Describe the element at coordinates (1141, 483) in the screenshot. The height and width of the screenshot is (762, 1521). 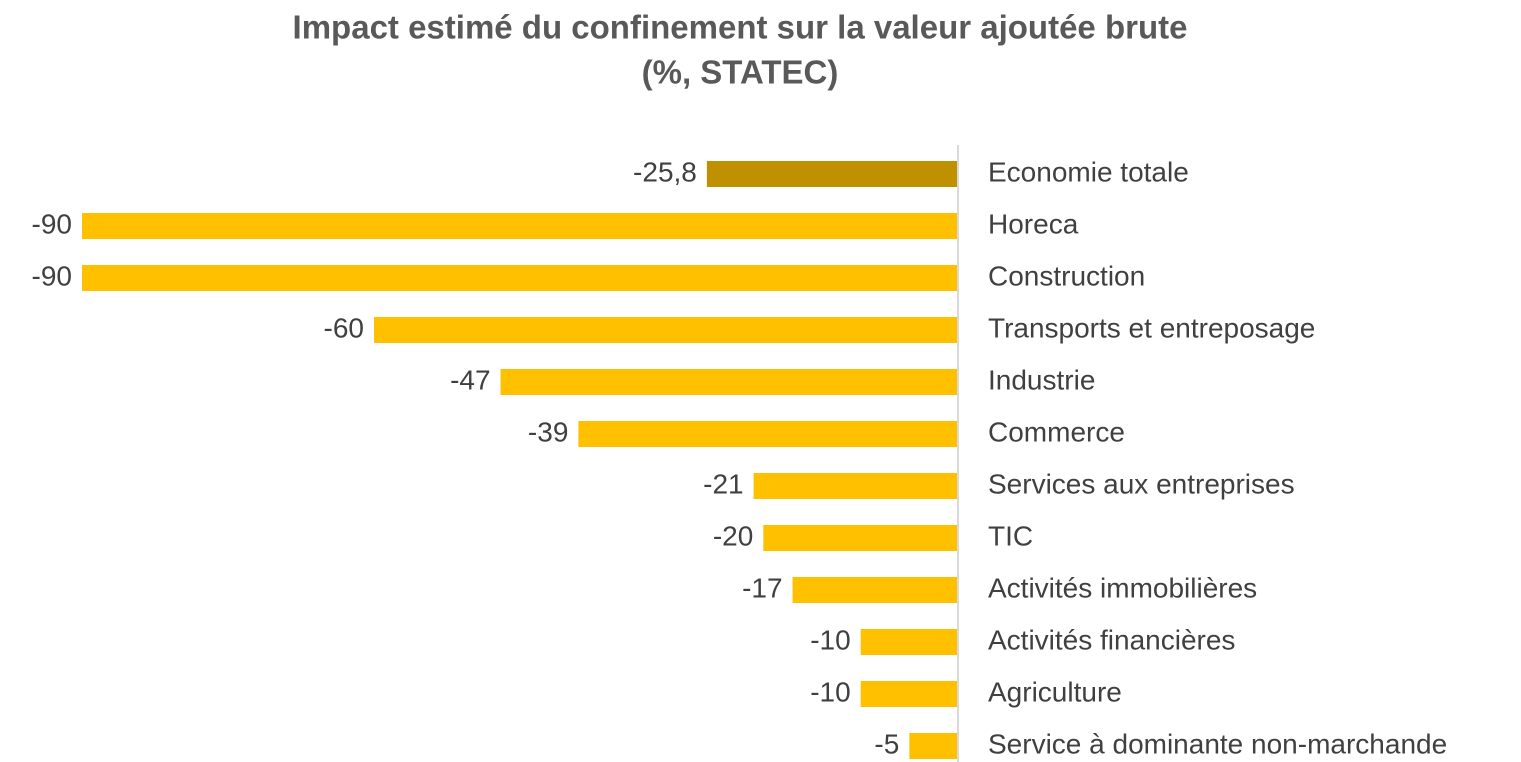
I see `category-label: Services aux entreprises` at that location.